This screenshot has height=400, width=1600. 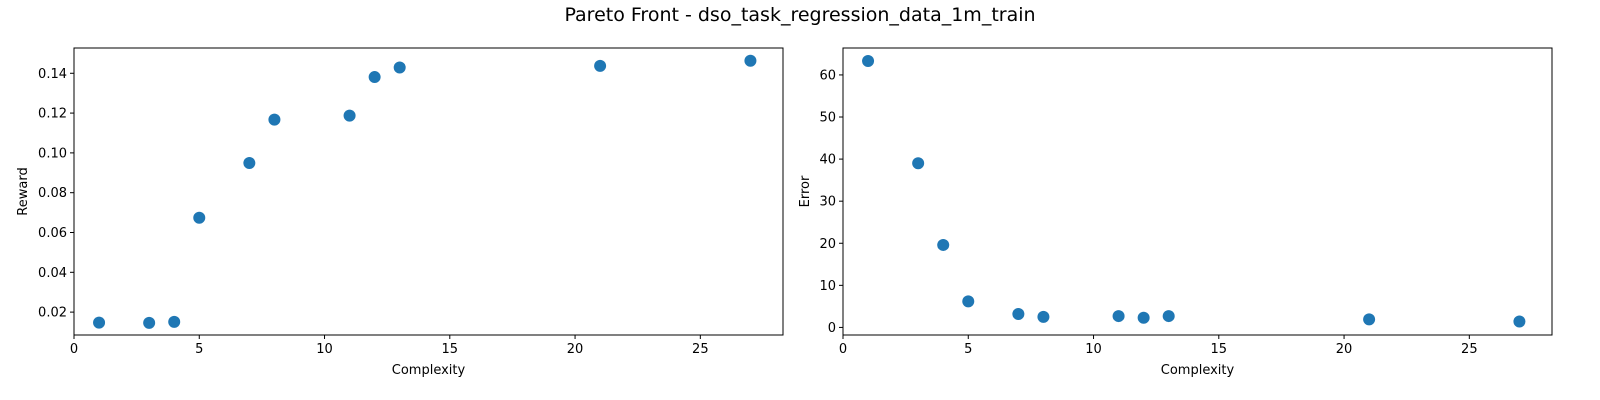 I want to click on chart2-y-tick-label: 10, so click(x=827, y=286).